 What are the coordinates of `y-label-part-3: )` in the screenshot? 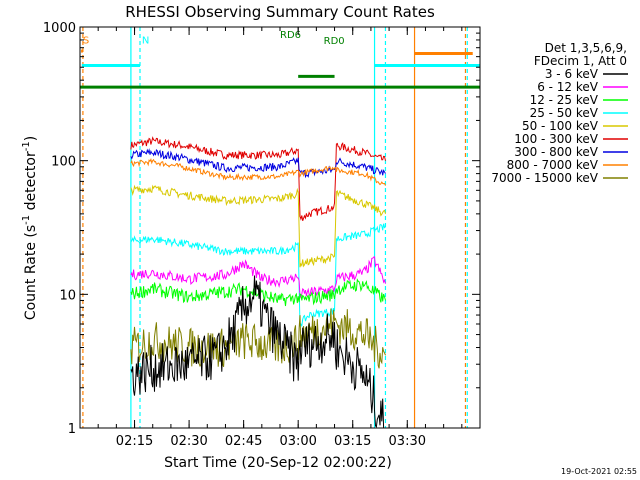 It's located at (31, 138).